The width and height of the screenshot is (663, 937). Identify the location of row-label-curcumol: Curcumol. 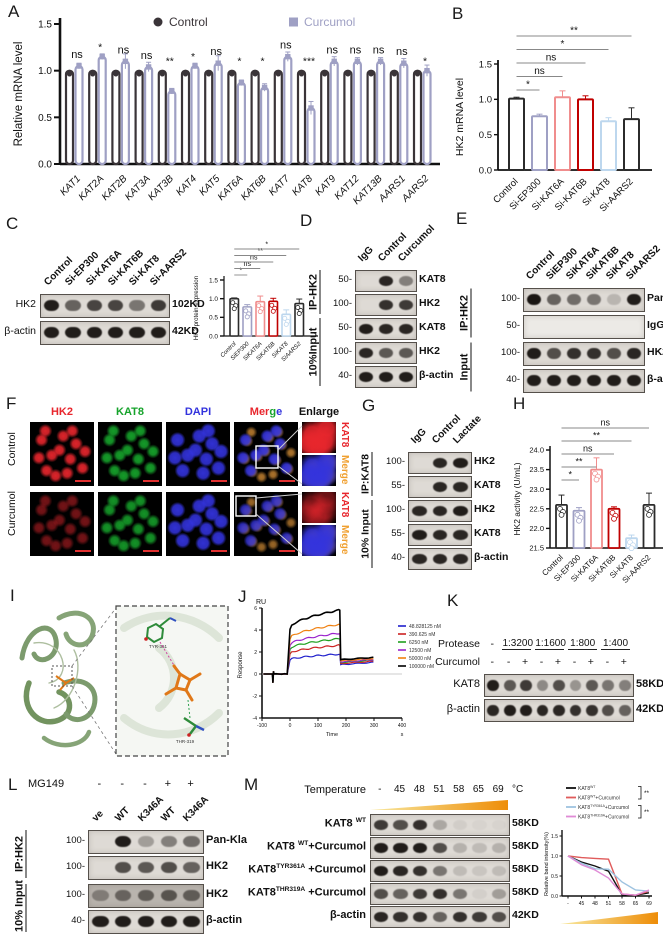
(12, 513).